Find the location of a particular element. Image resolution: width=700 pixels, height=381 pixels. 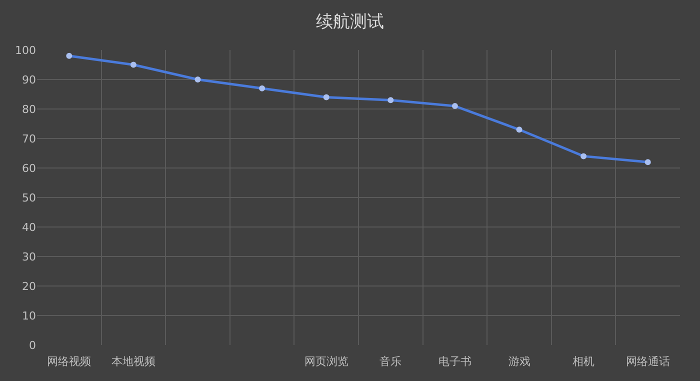

y-tick-label: 90 is located at coordinates (29, 79).